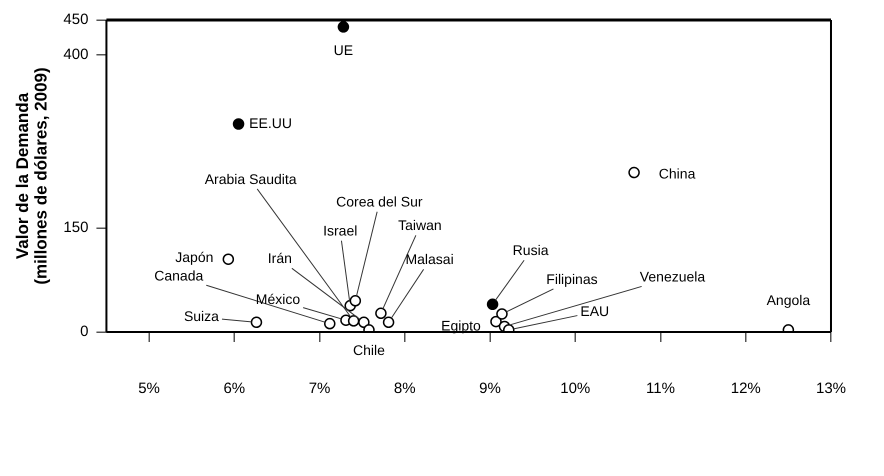 This screenshot has height=476, width=884. Describe the element at coordinates (75, 227) in the screenshot. I see `y-tick-label: 150` at that location.